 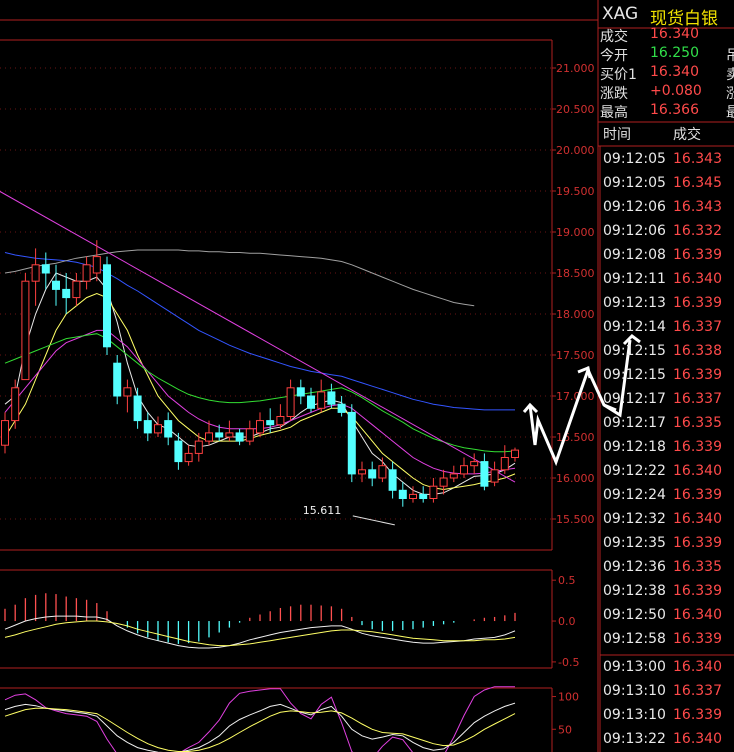 What do you see at coordinates (697, 159) in the screenshot?
I see `tick-price: 16.343` at bounding box center [697, 159].